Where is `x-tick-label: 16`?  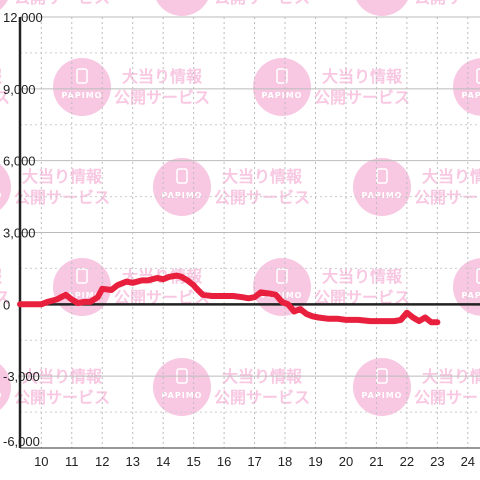
x-tick-label: 16 is located at coordinates (224, 461).